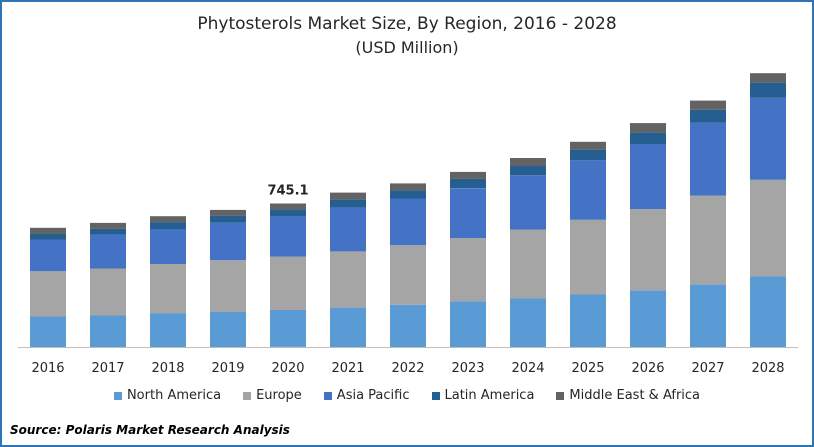  Describe the element at coordinates (288, 328) in the screenshot. I see `bar-segment-2020-north-america` at that location.